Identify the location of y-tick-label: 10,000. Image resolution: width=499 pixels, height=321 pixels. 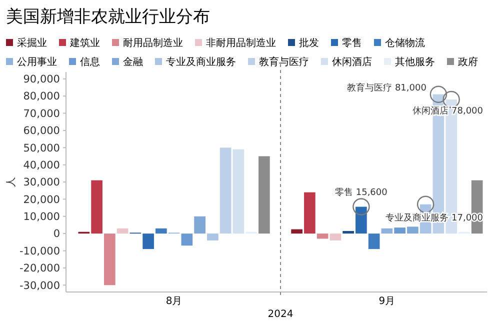
(41, 217).